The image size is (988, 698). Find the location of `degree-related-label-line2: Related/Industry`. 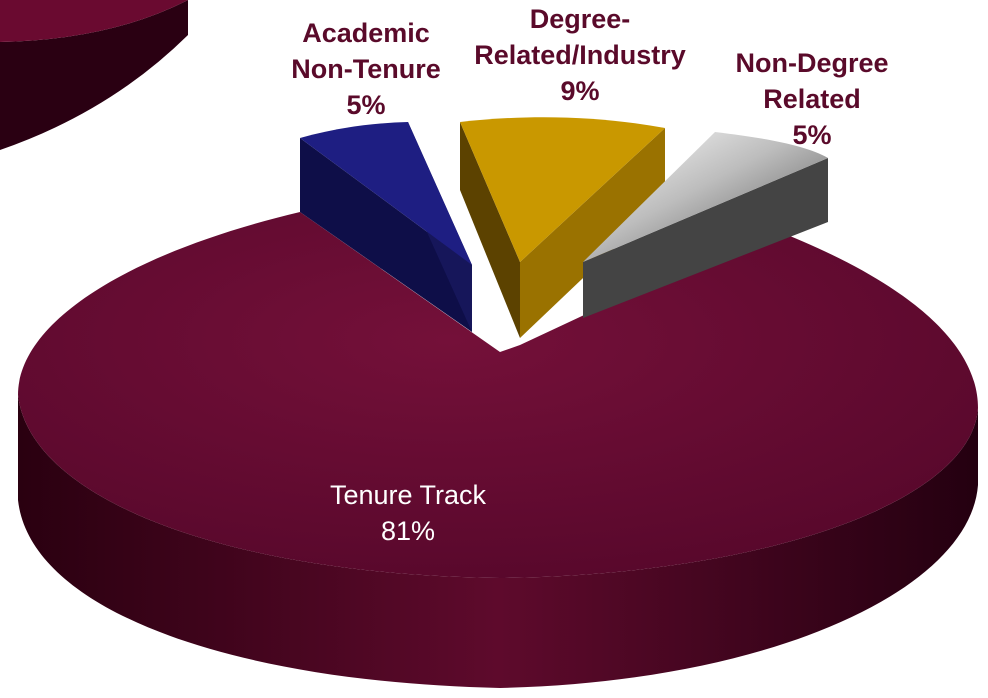

degree-related-label-line2: Related/Industry is located at coordinates (580, 55).